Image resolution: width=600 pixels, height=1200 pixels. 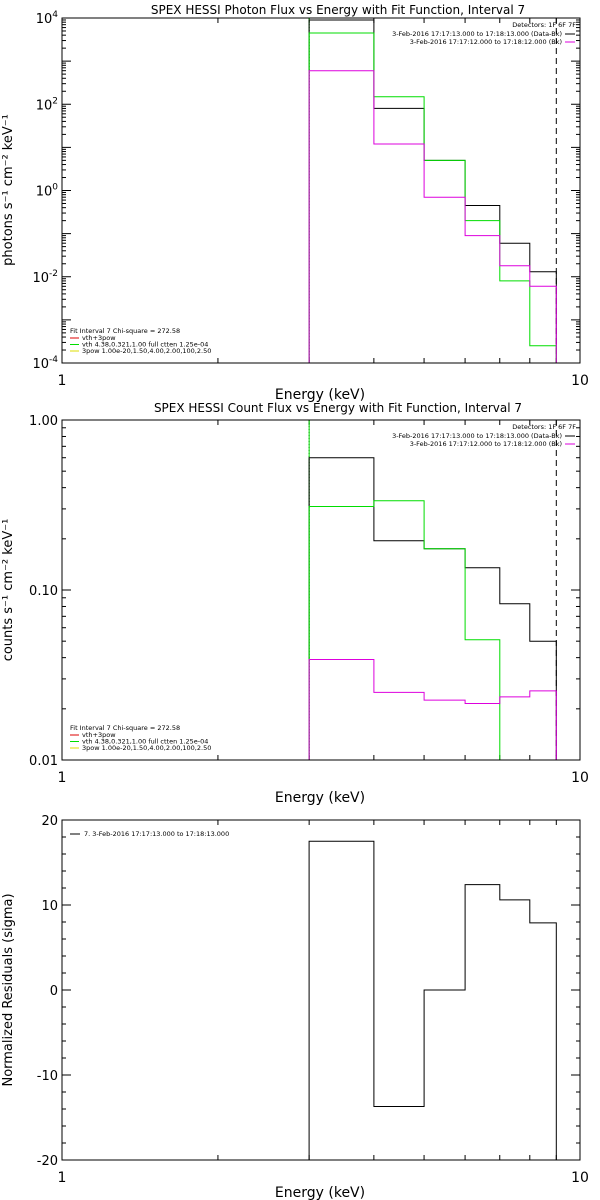 I want to click on photon-y-tick-label: 10², so click(x=47, y=104).